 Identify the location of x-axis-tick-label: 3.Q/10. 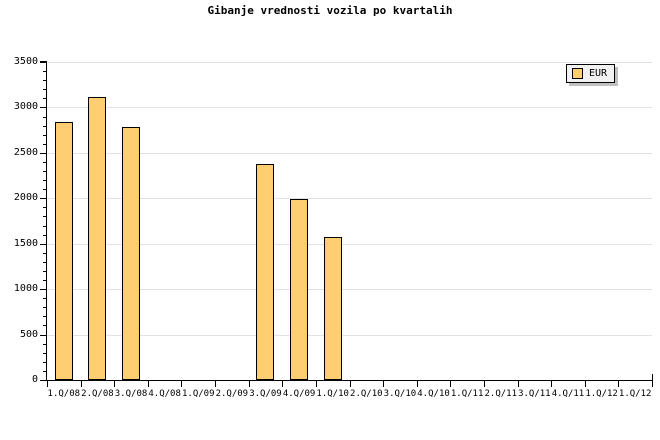
(400, 394).